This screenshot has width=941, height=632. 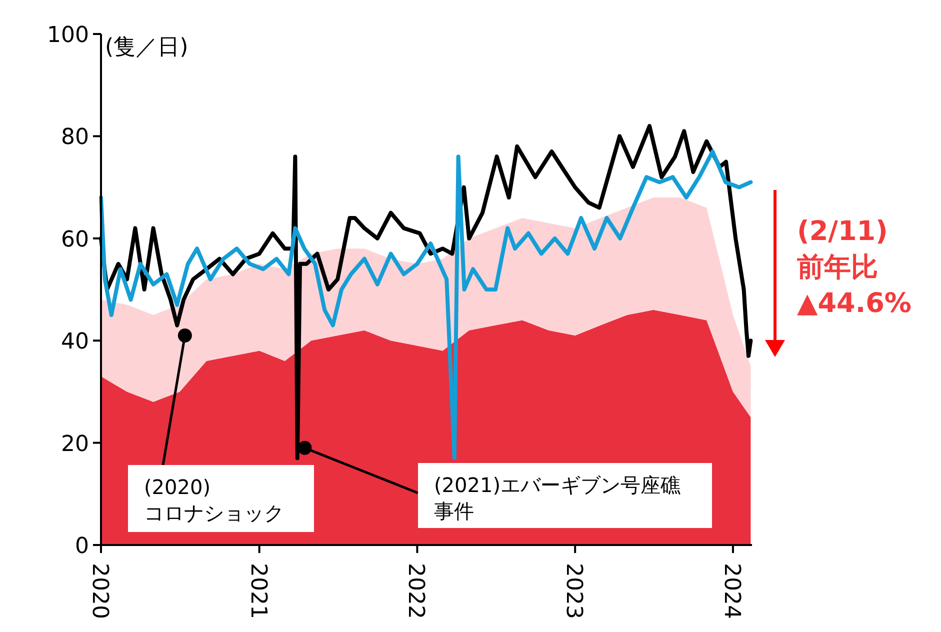 I want to click on x-tick-label: 2020, so click(x=99, y=591).